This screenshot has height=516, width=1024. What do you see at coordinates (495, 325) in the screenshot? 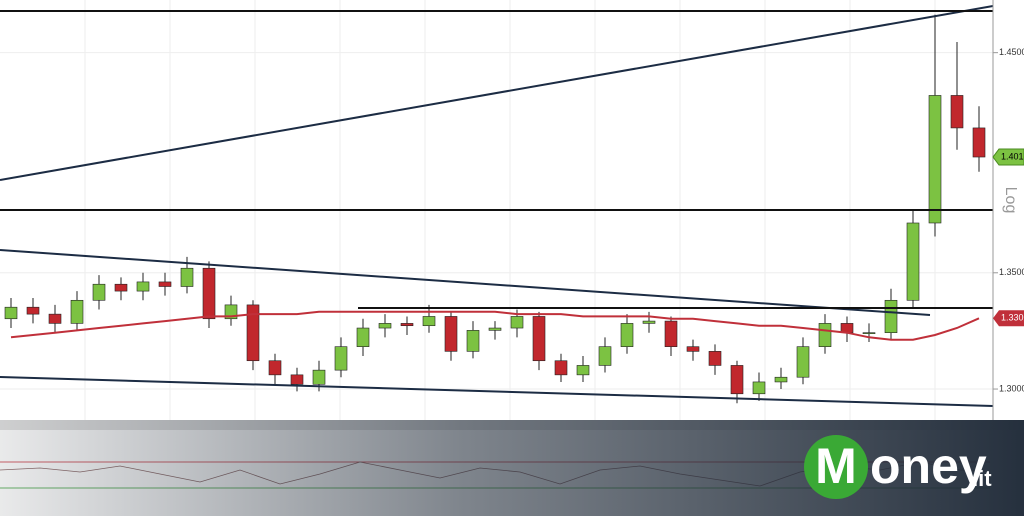
I see `moving-average` at bounding box center [495, 325].